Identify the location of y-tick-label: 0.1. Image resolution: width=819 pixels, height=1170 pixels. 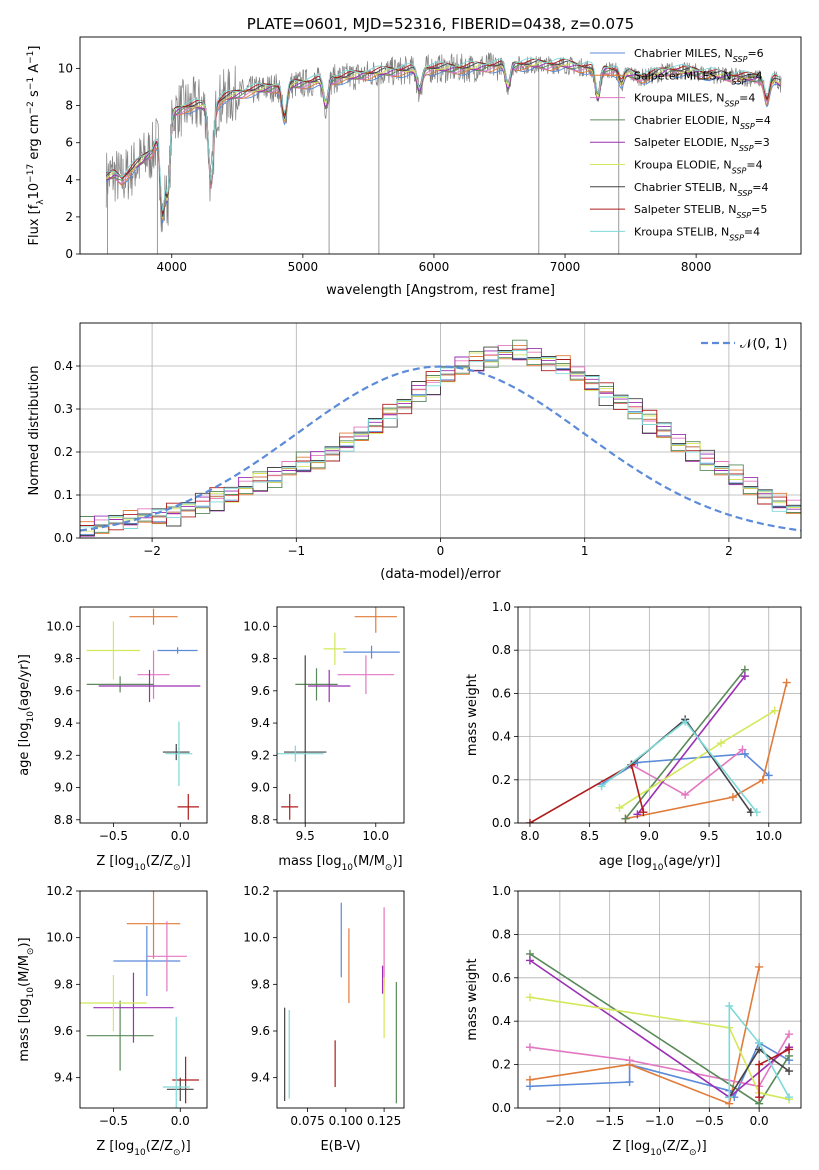
(63, 495).